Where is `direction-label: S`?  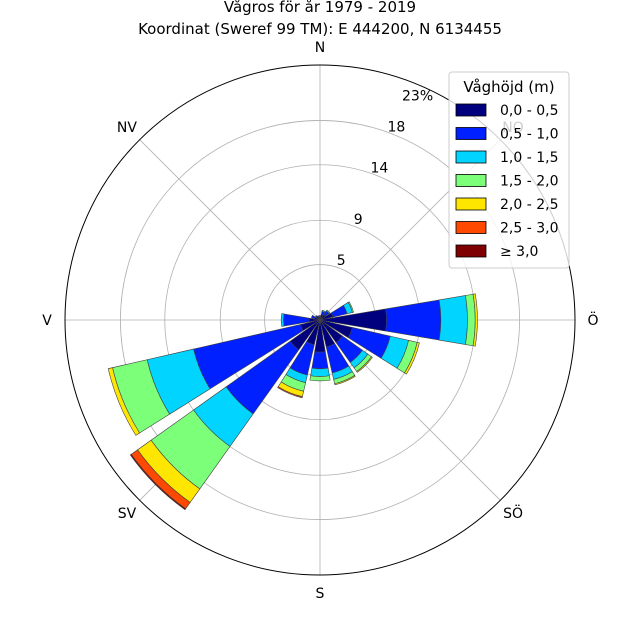 direction-label: S is located at coordinates (320, 594).